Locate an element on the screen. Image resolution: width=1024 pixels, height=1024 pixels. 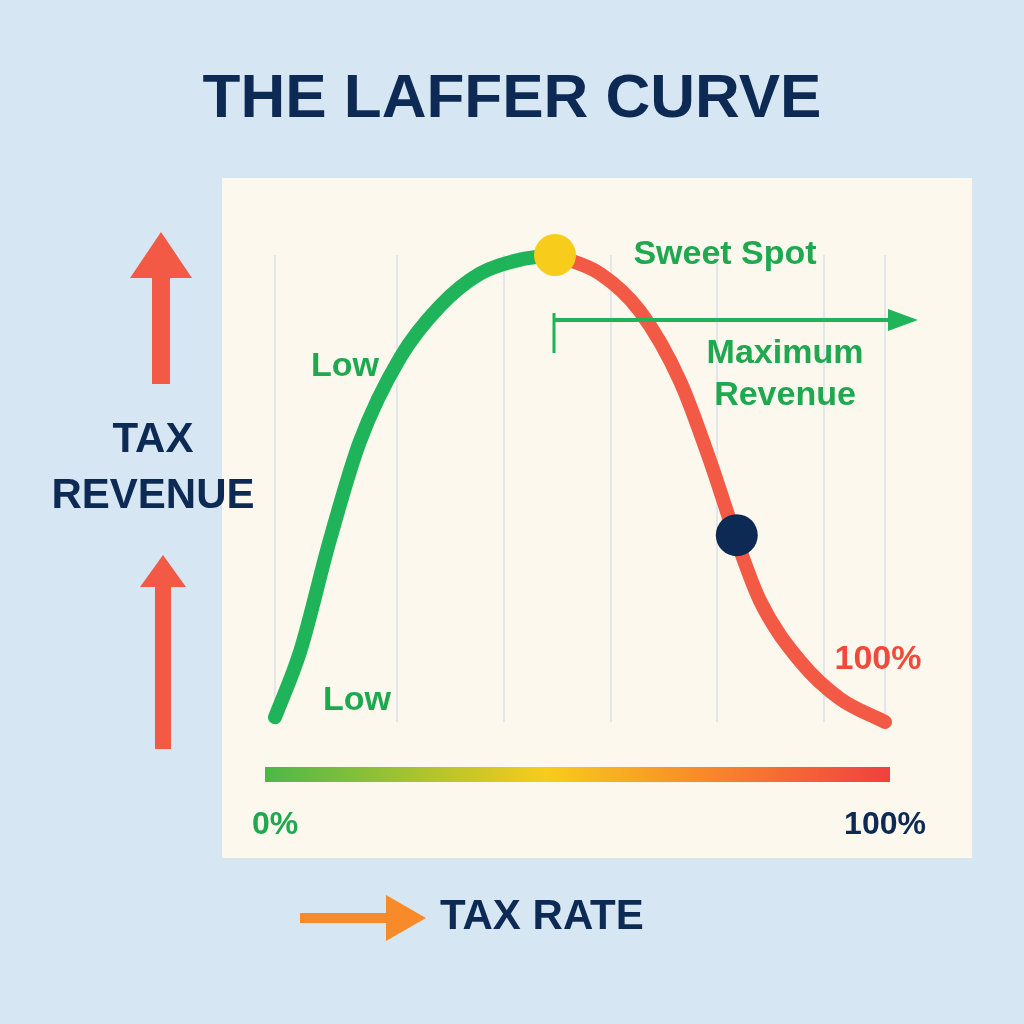
y-axis-title: TAX REVENUE is located at coordinates (153, 465).